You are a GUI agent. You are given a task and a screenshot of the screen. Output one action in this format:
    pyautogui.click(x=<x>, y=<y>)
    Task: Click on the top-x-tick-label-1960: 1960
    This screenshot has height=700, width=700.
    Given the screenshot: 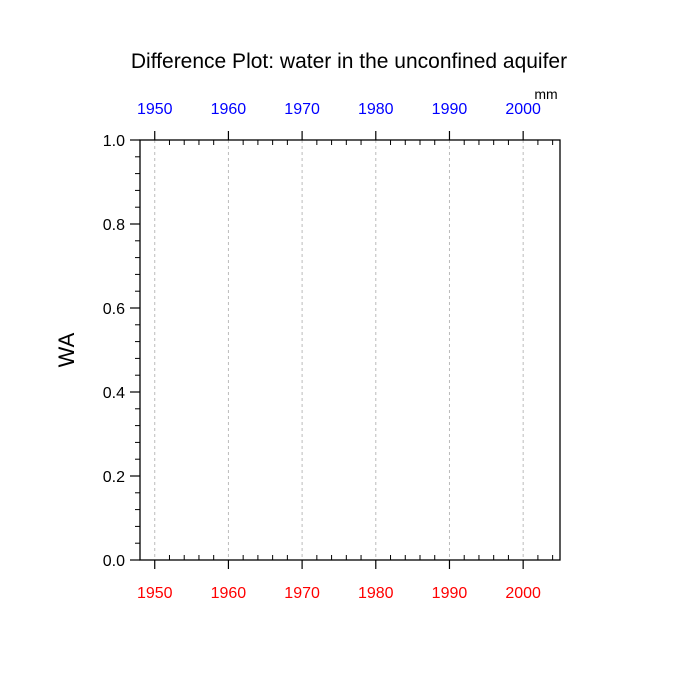 What is the action you would take?
    pyautogui.click(x=229, y=109)
    